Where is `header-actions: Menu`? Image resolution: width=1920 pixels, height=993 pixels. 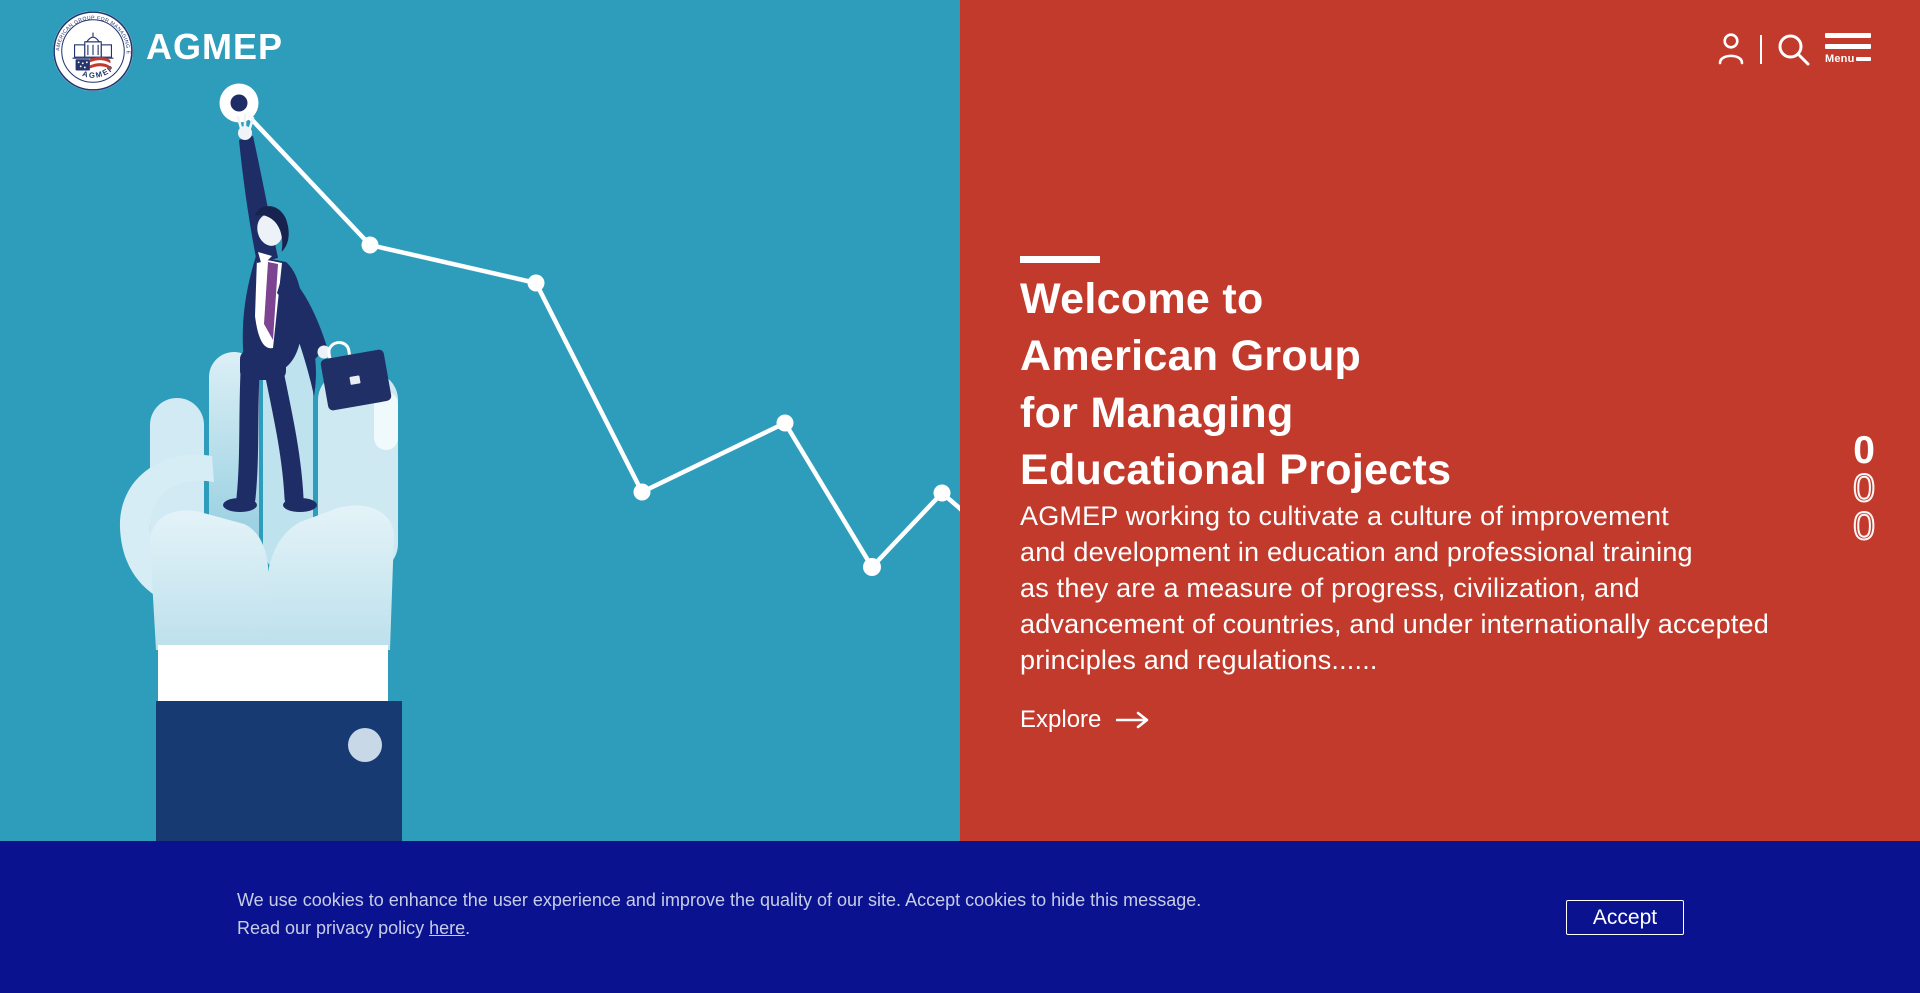
header-actions: Menu is located at coordinates (1794, 49).